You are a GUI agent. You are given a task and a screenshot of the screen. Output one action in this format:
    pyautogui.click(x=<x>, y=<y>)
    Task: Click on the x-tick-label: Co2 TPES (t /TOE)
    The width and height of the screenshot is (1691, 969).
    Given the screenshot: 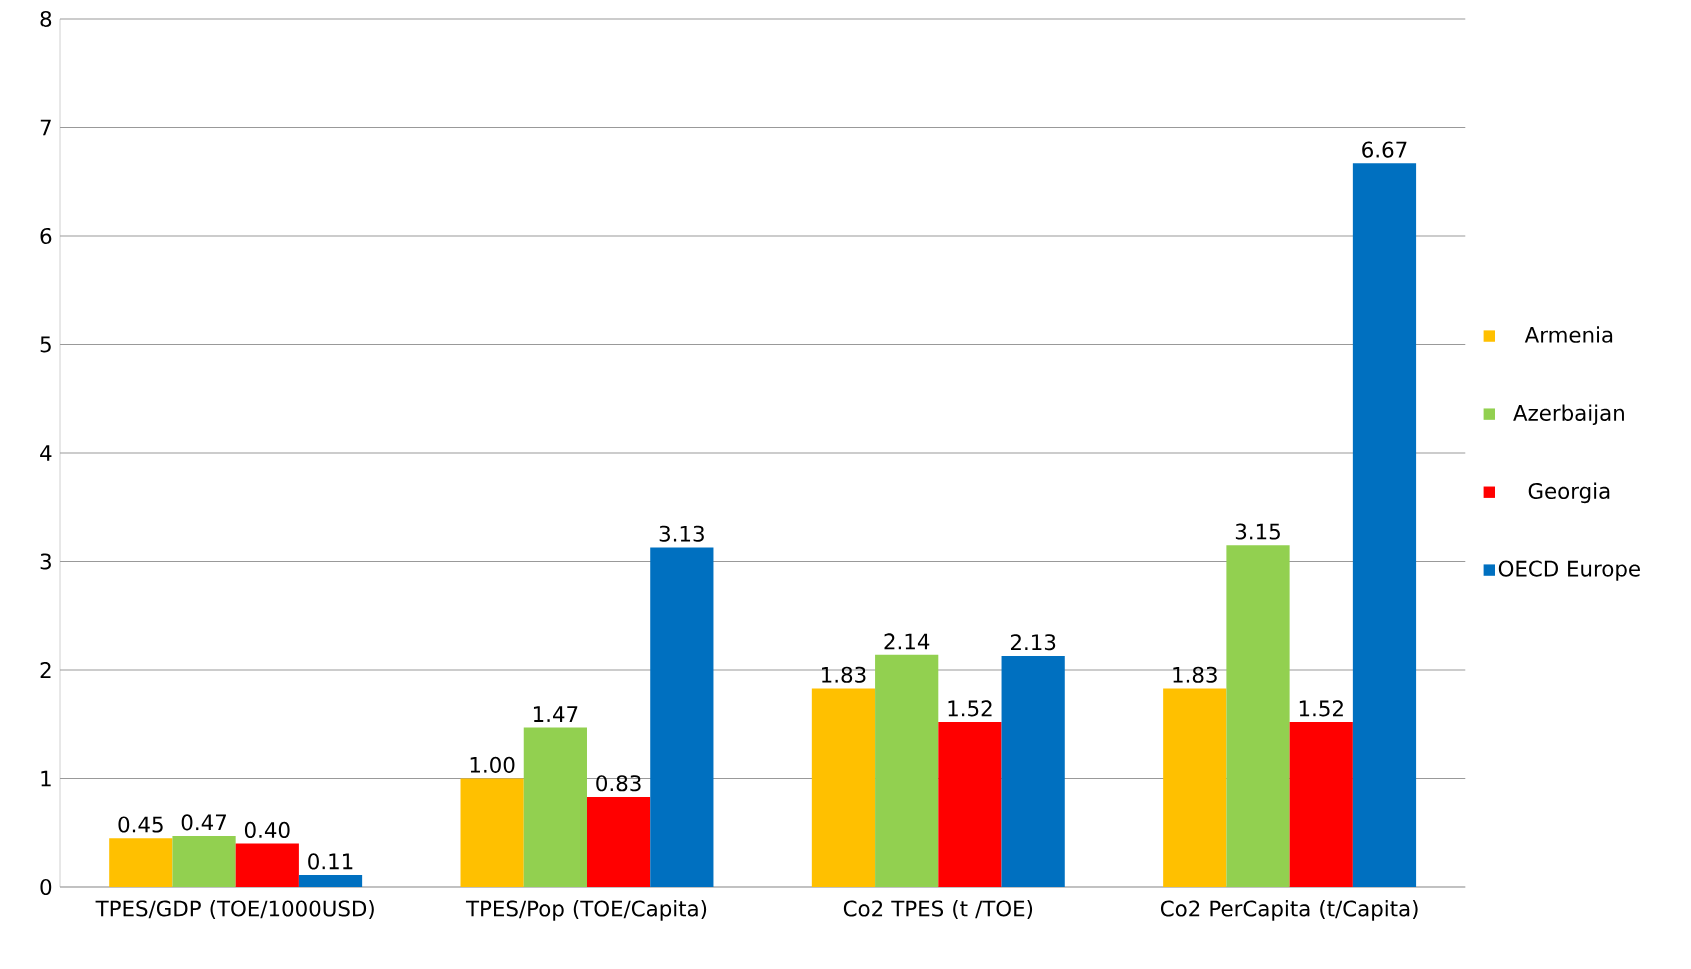 What is the action you would take?
    pyautogui.click(x=938, y=910)
    